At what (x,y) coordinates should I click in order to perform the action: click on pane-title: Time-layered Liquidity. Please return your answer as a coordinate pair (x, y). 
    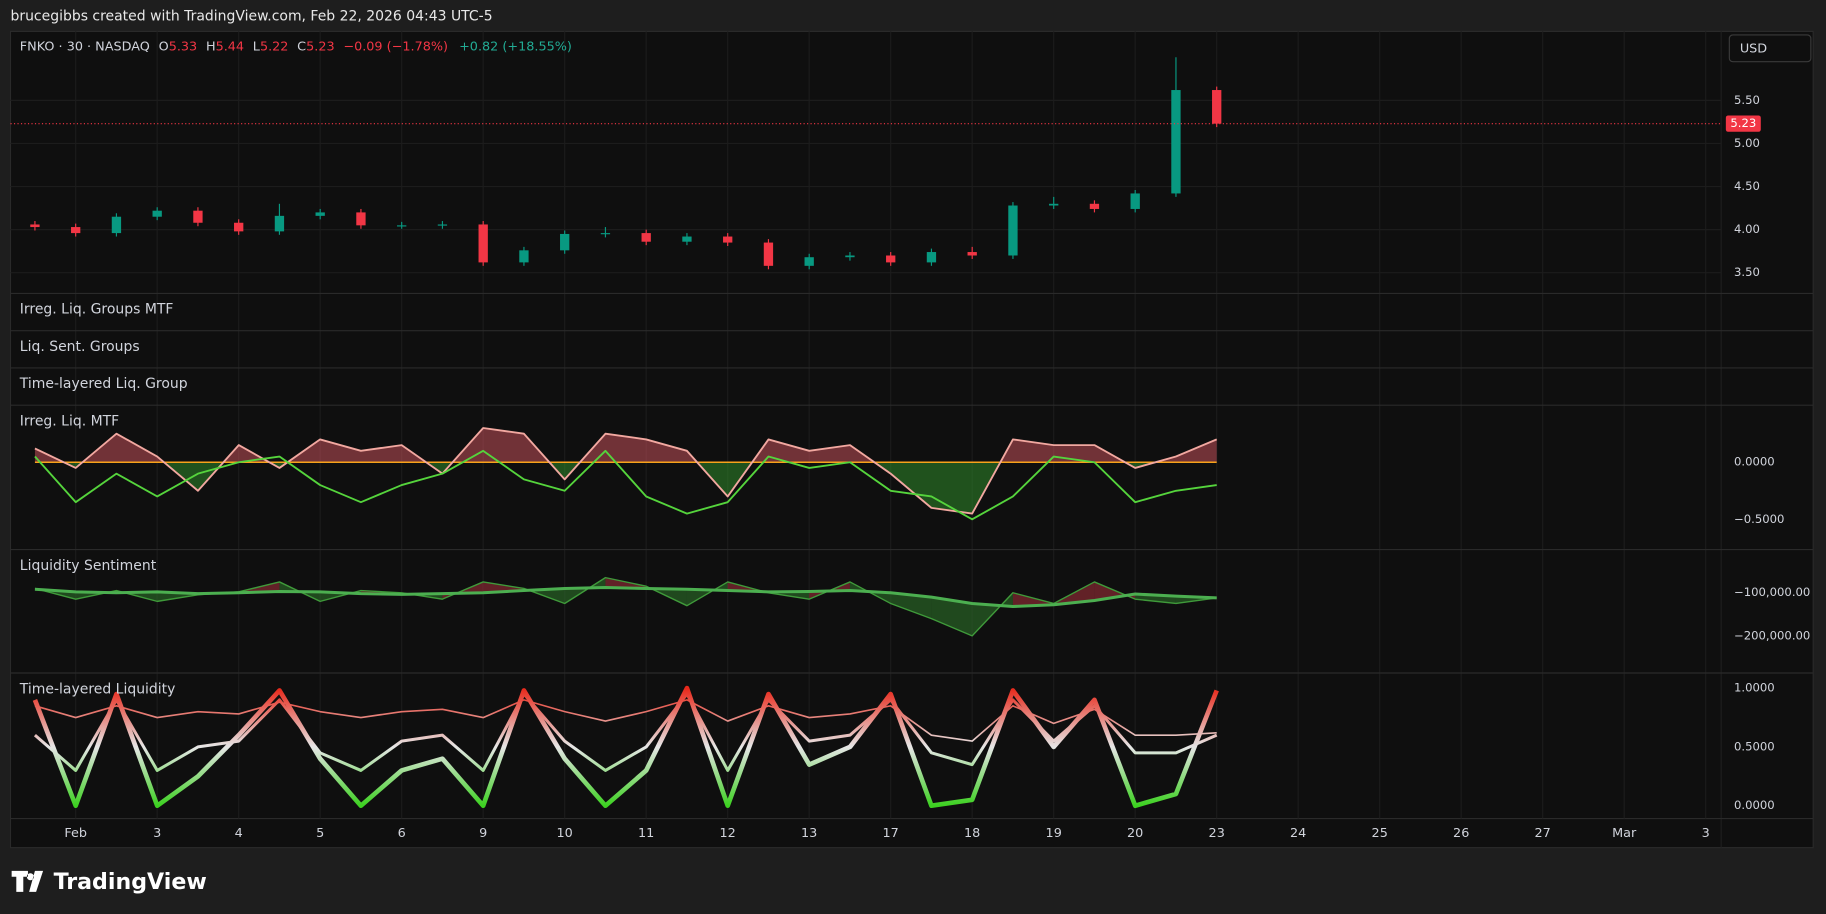
    Looking at the image, I should click on (97, 689).